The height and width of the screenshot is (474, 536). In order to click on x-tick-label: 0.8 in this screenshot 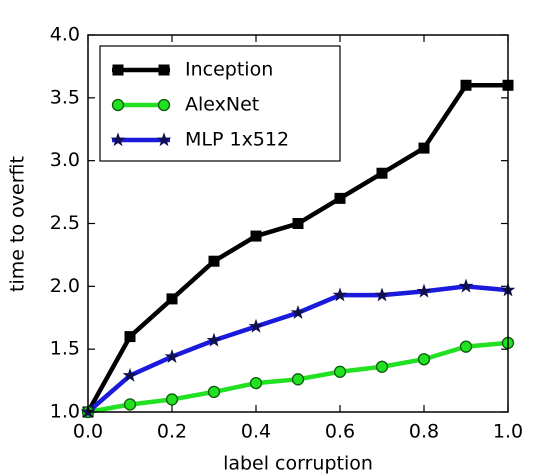, I will do `click(424, 432)`.